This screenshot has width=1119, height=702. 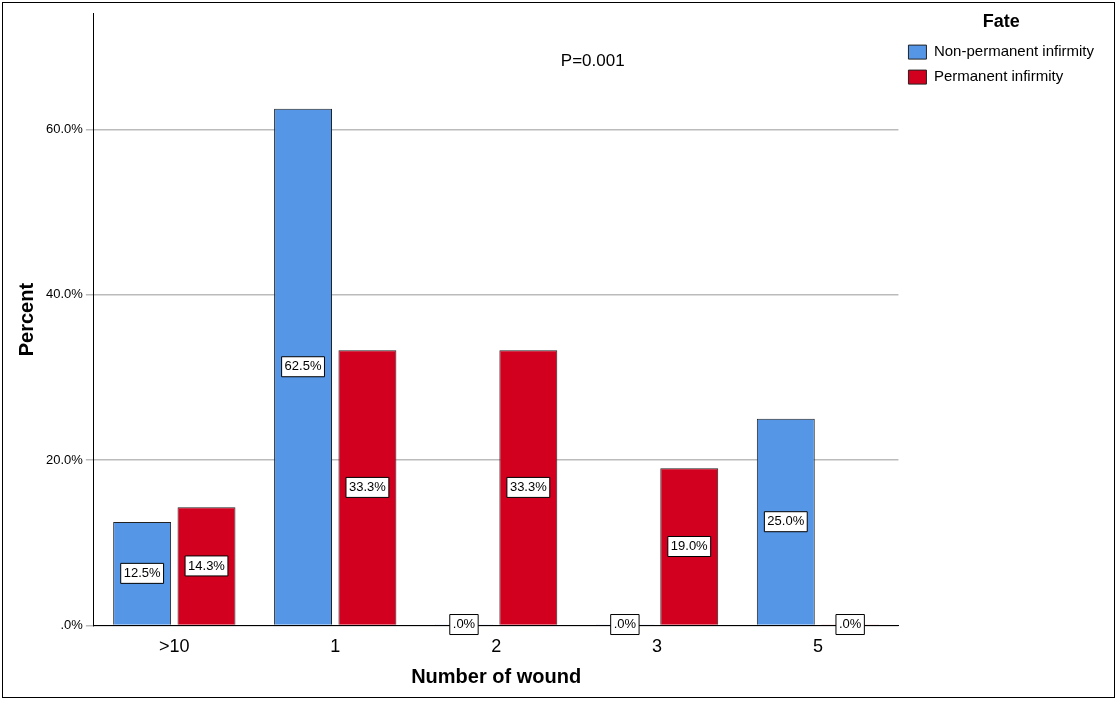 What do you see at coordinates (592, 61) in the screenshot?
I see `annotation: P=0.001` at bounding box center [592, 61].